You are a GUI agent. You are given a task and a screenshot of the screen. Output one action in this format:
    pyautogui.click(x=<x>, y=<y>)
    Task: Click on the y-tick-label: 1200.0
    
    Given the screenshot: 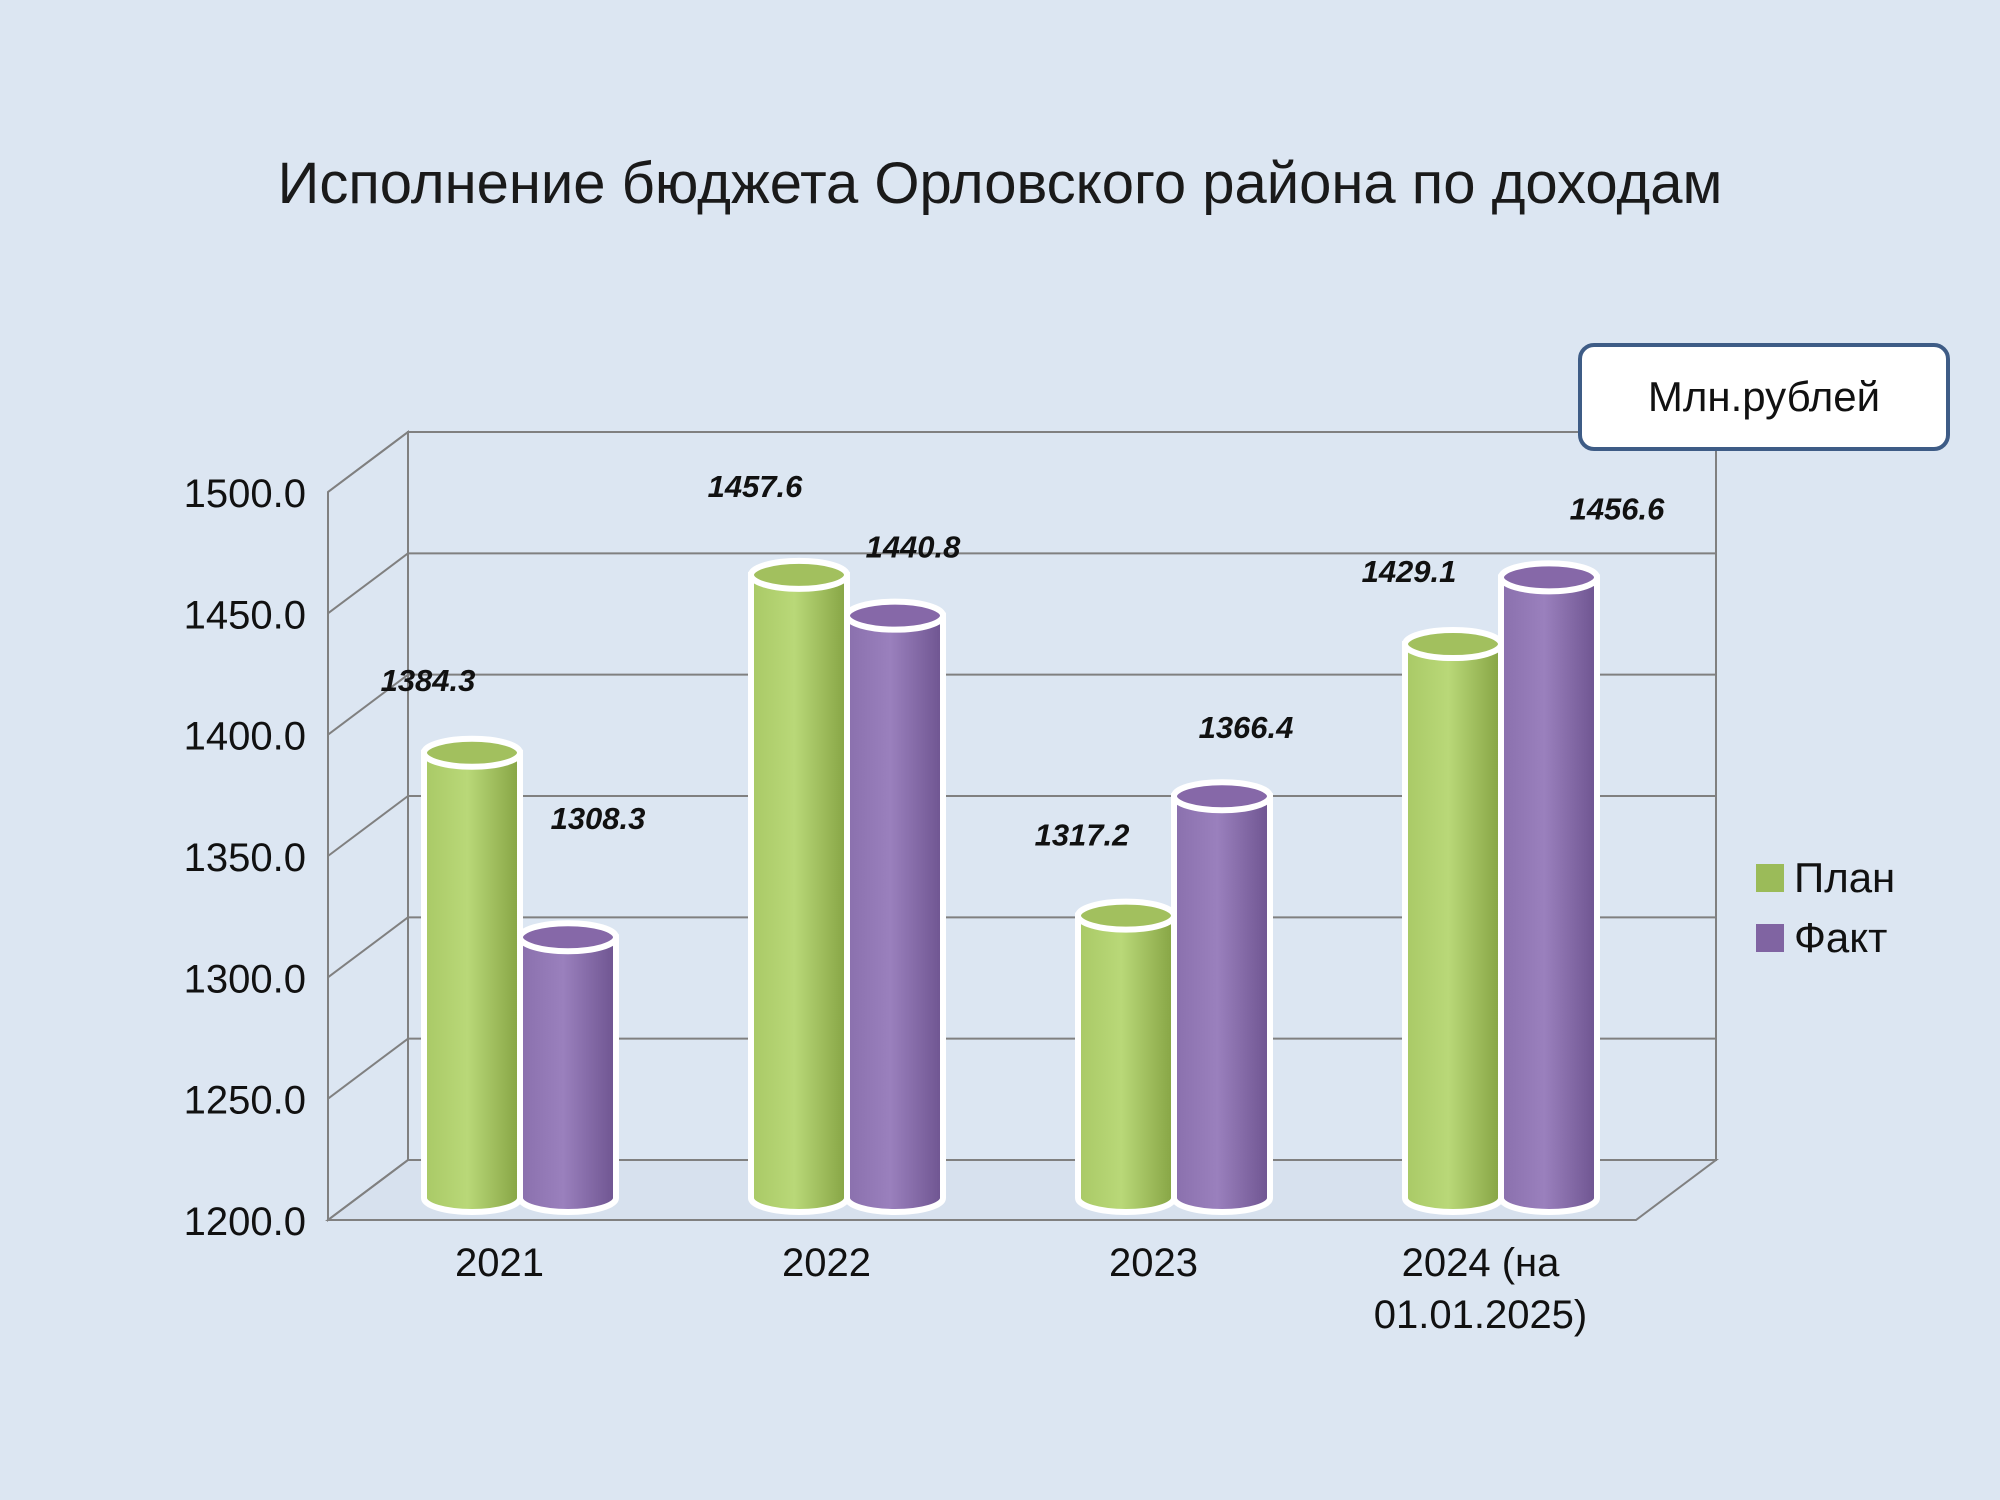 What is the action you would take?
    pyautogui.click(x=245, y=1222)
    